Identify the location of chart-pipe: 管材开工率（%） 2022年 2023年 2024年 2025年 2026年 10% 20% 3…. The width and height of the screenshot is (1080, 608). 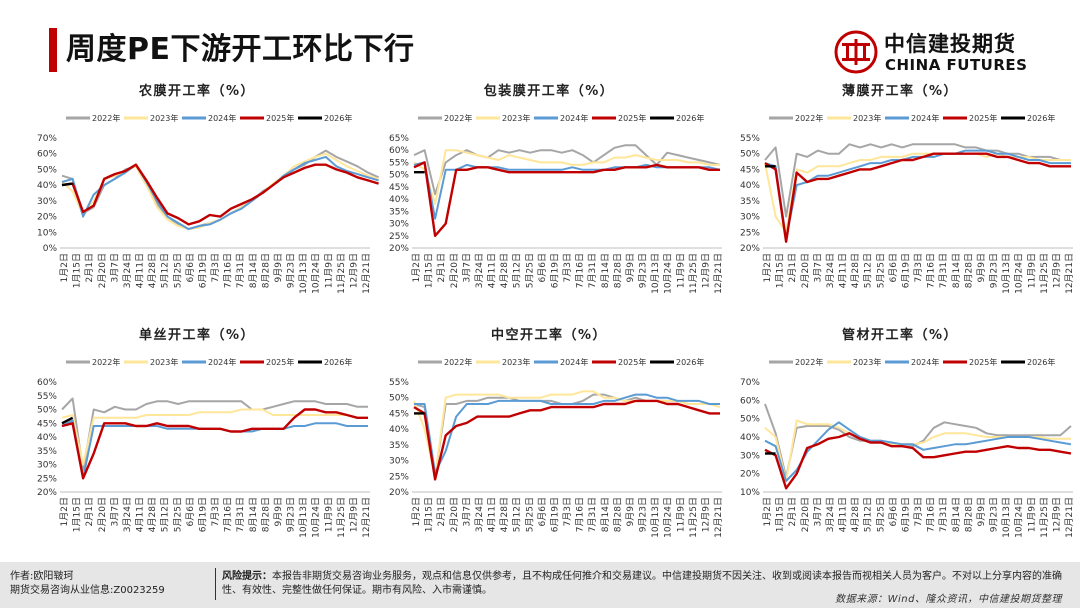
(906, 439).